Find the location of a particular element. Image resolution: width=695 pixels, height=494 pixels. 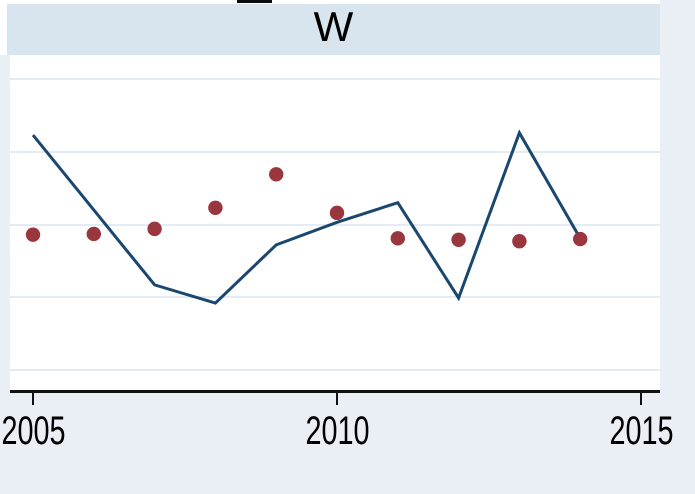

x-tick-label-text: 2010 is located at coordinates (337, 431).